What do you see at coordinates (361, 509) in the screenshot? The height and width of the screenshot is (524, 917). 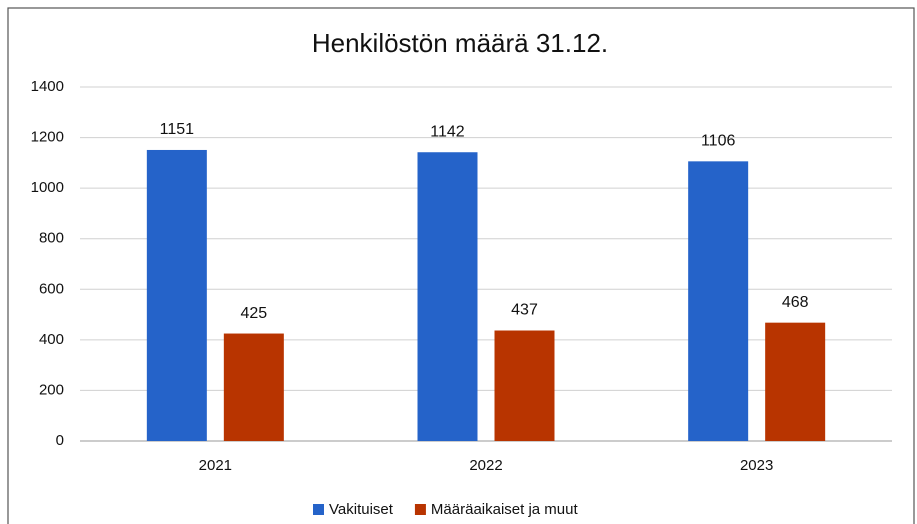 I see `legend-label: Vakituiset` at bounding box center [361, 509].